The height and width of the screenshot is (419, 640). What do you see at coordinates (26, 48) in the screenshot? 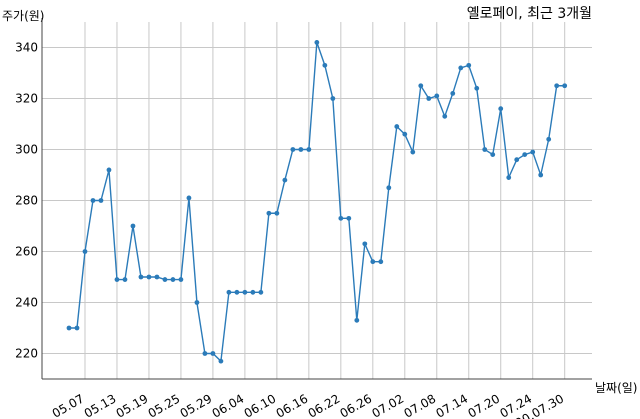
I see `y-tick-label: 340` at bounding box center [26, 48].